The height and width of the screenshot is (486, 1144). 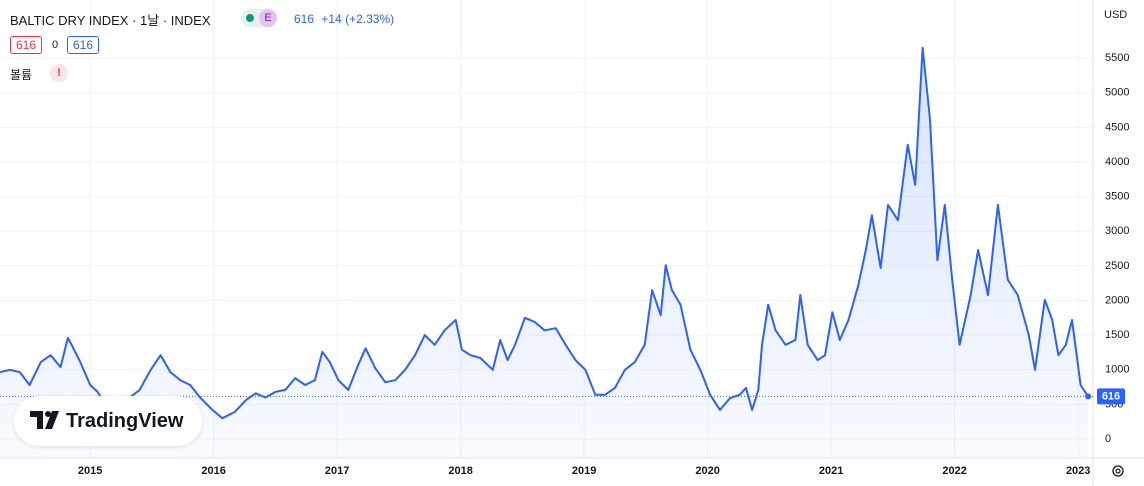 What do you see at coordinates (954, 471) in the screenshot?
I see `x-tick-label: 2022` at bounding box center [954, 471].